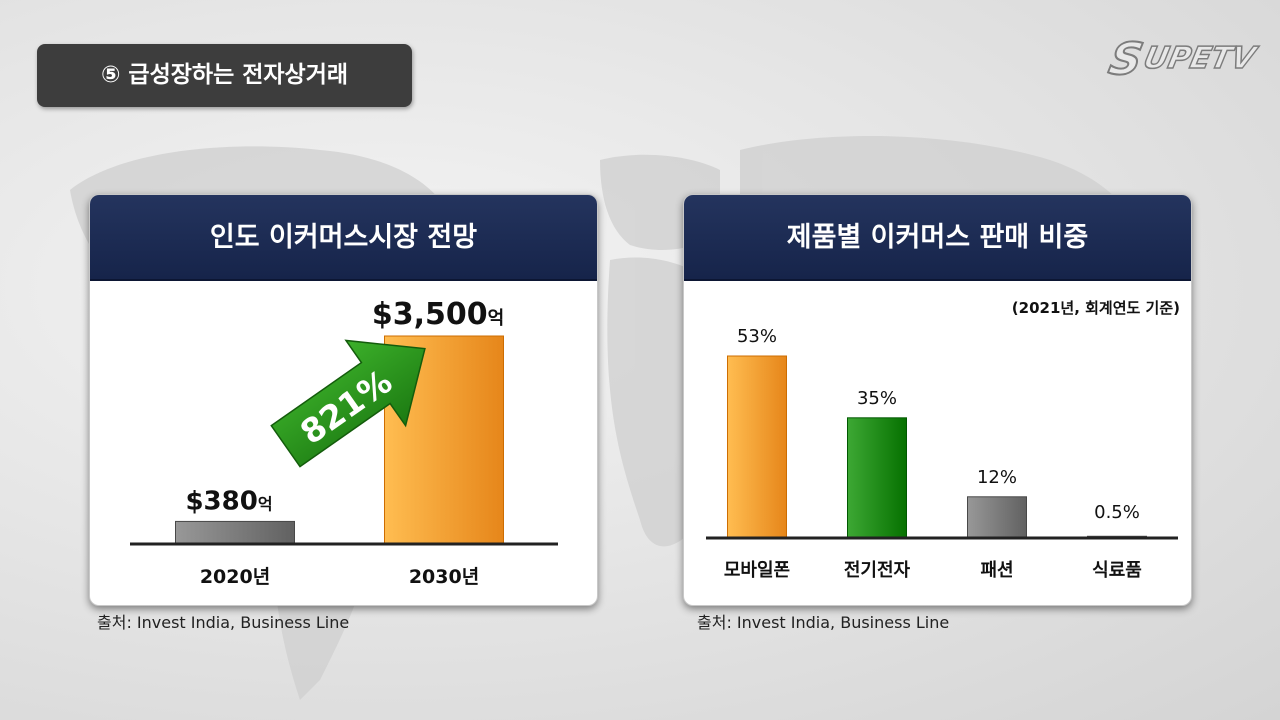 This screenshot has width=1280, height=720. What do you see at coordinates (877, 570) in the screenshot?
I see `share-category-label-1: 전기전자` at bounding box center [877, 570].